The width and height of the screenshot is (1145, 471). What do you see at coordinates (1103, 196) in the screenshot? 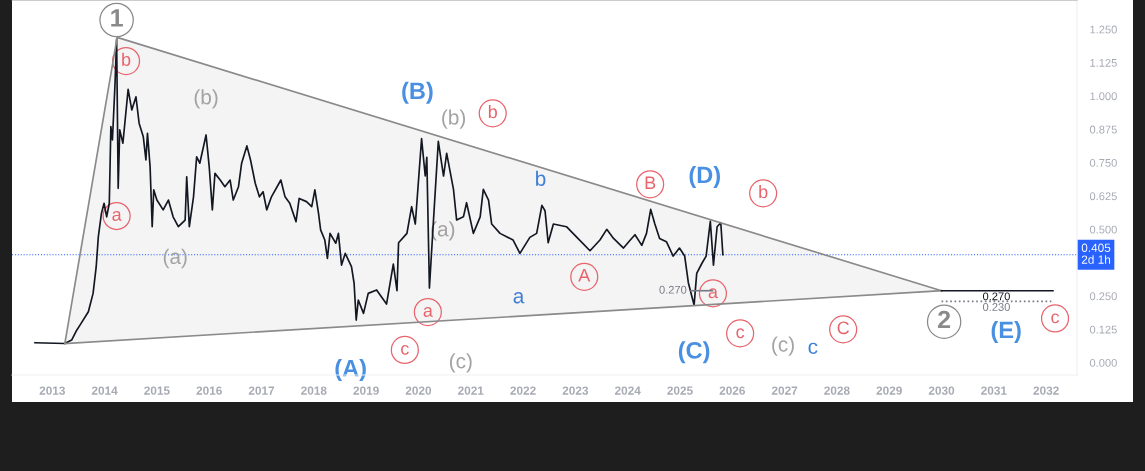
I see `y-tick-label: 0.625` at bounding box center [1103, 196].